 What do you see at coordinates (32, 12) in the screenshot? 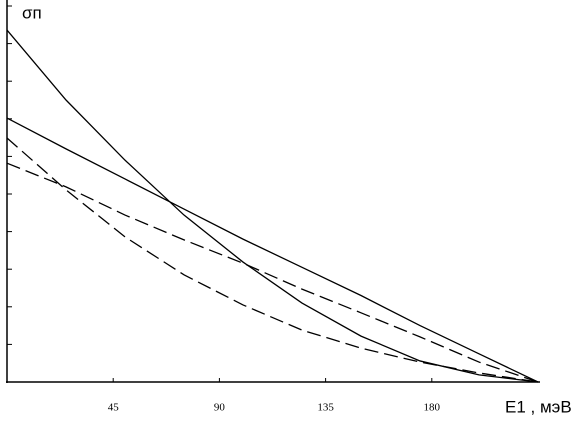
I see `y-axis-title: σп` at bounding box center [32, 12].